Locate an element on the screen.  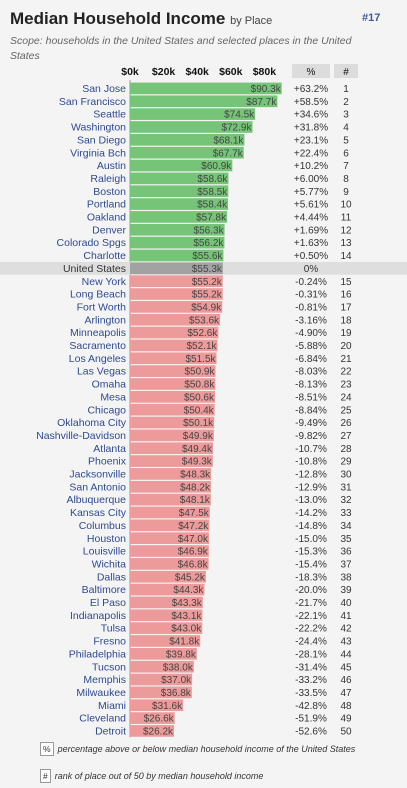
rank-label: 42 is located at coordinates (346, 629).